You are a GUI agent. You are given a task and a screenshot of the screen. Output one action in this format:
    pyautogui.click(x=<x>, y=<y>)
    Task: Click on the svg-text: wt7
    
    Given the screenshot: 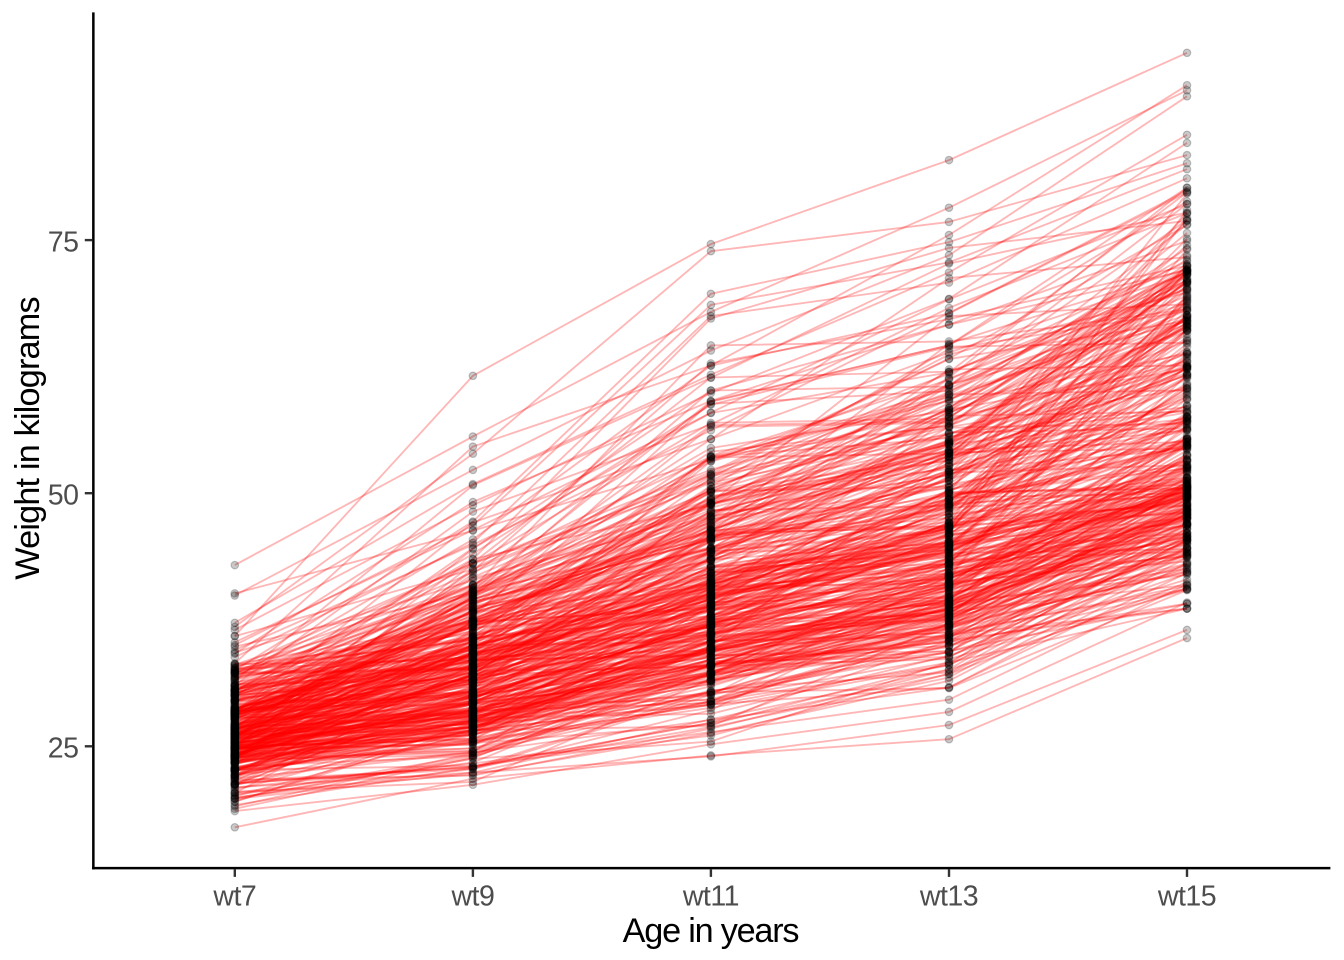 What is the action you would take?
    pyautogui.click(x=234, y=896)
    